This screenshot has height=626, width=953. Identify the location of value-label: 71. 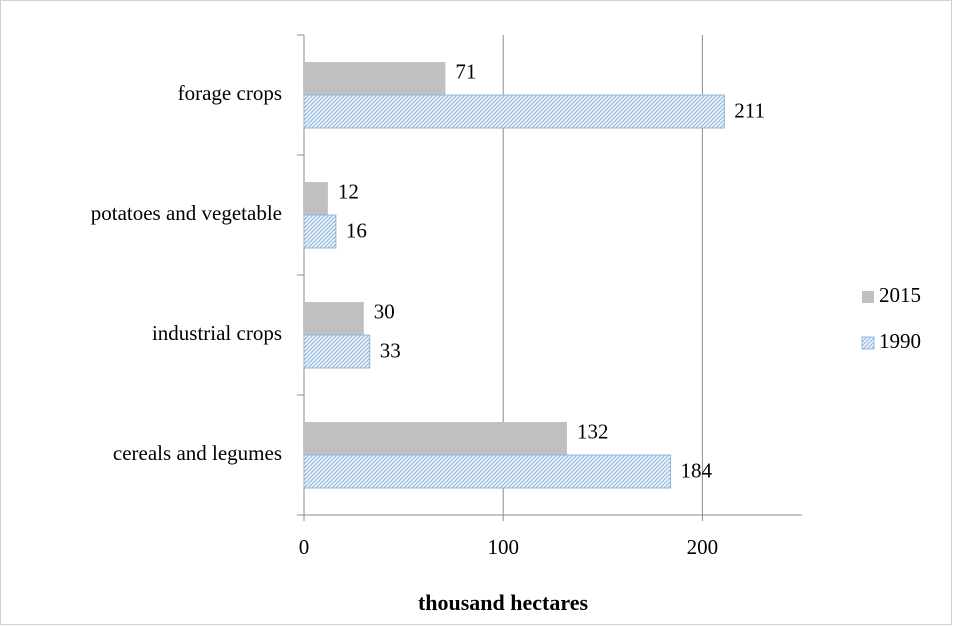
(465, 71).